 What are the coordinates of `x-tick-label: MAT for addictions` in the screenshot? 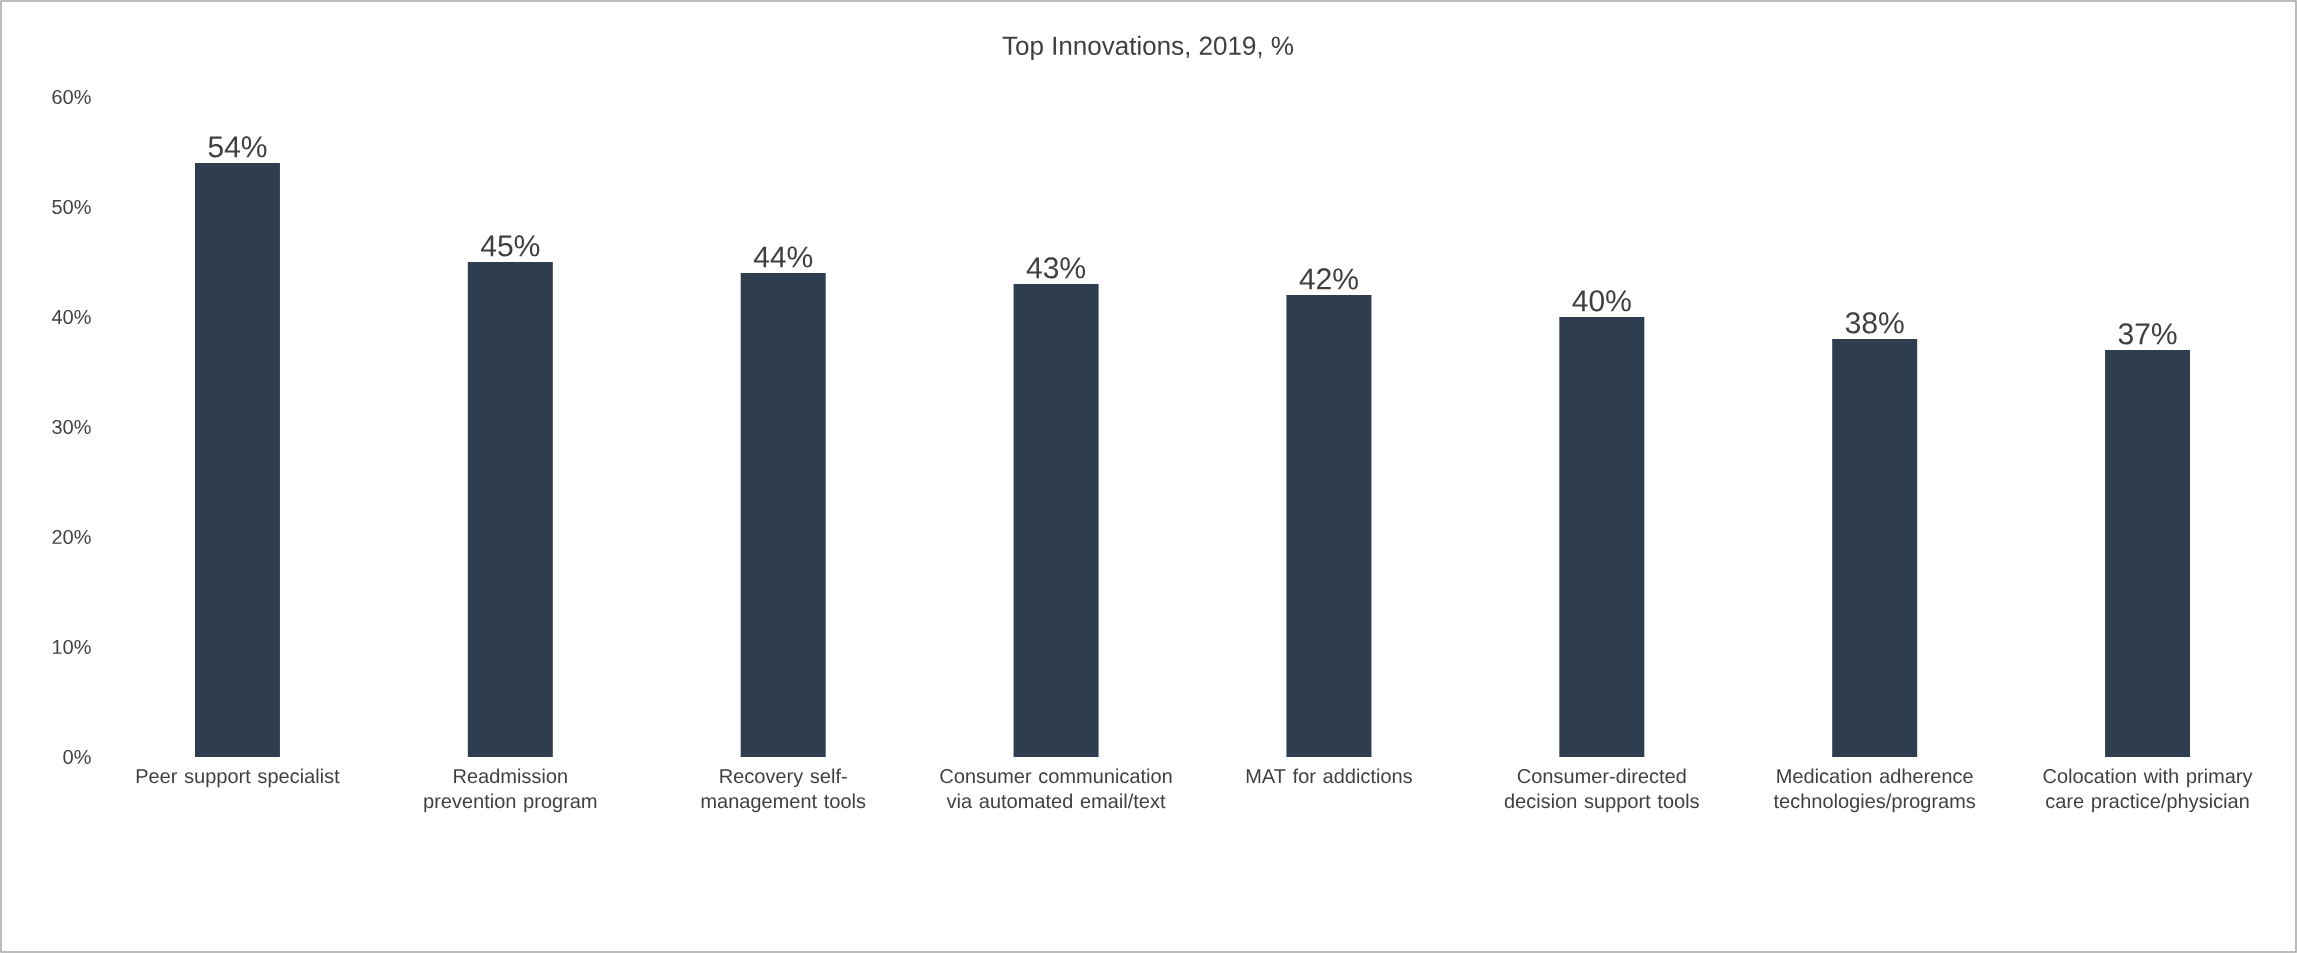 It's located at (1329, 776).